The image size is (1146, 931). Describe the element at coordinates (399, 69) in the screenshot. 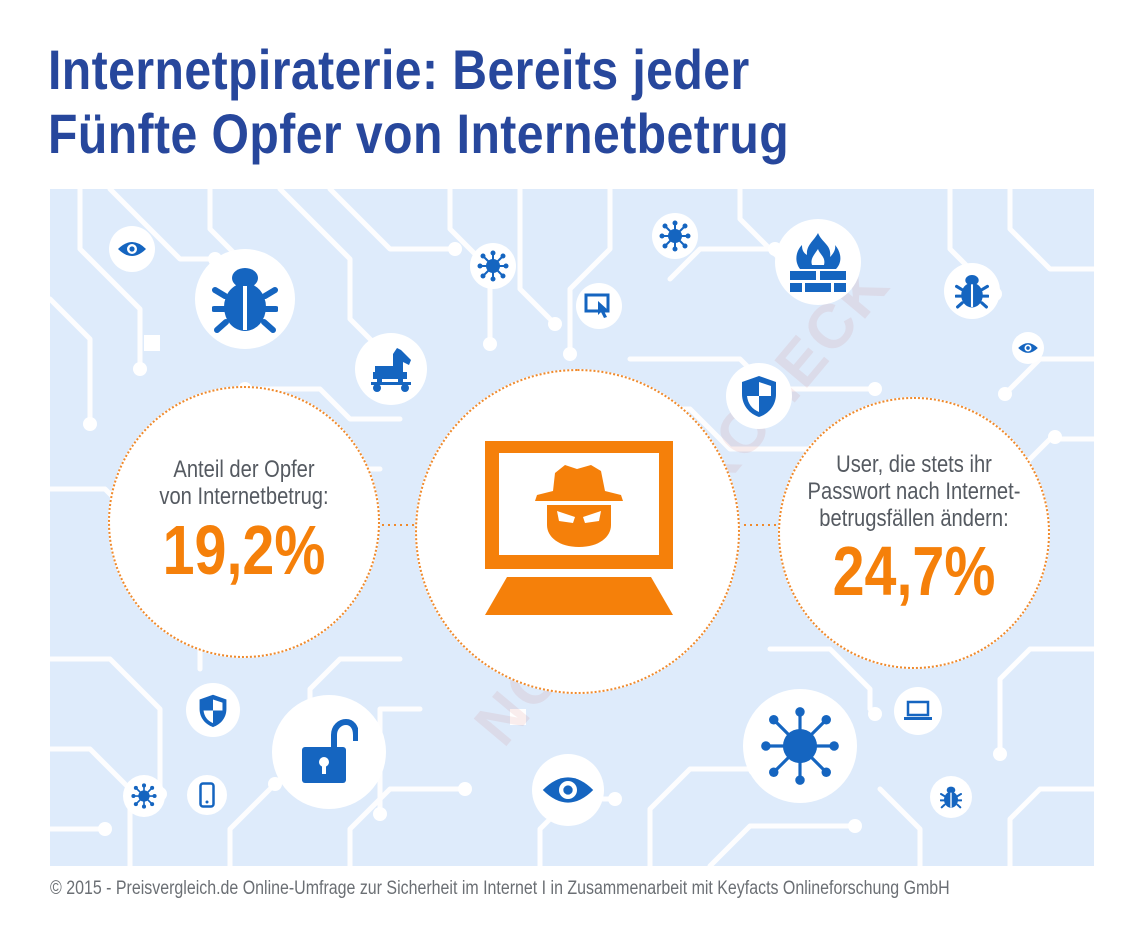

I see `title-line-1: Internetpiraterie: Bereits jeder` at that location.